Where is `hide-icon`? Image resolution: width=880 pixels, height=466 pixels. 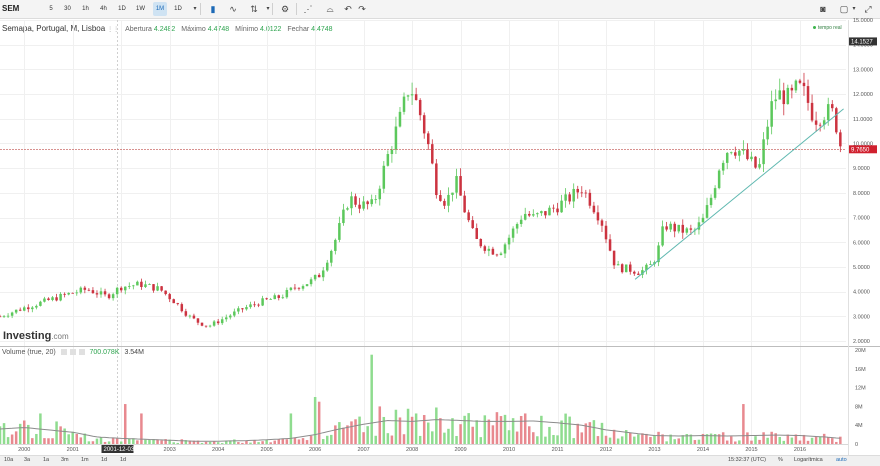
hide-icon is located at coordinates (72, 352).